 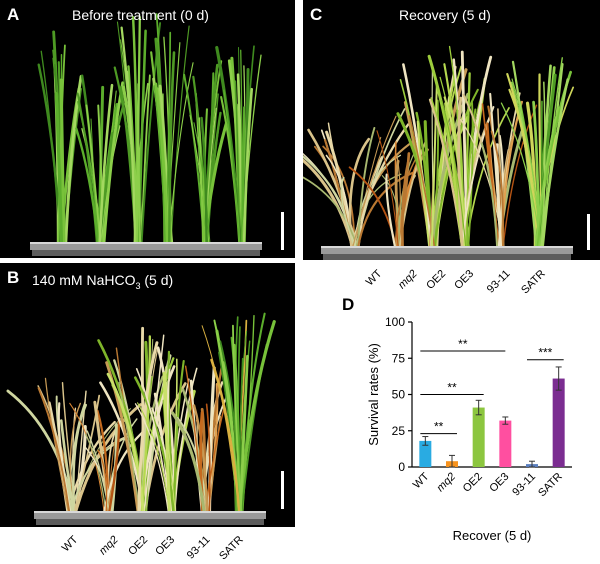 I want to click on panel-b-label-oe3: OE3, so click(x=165, y=545).